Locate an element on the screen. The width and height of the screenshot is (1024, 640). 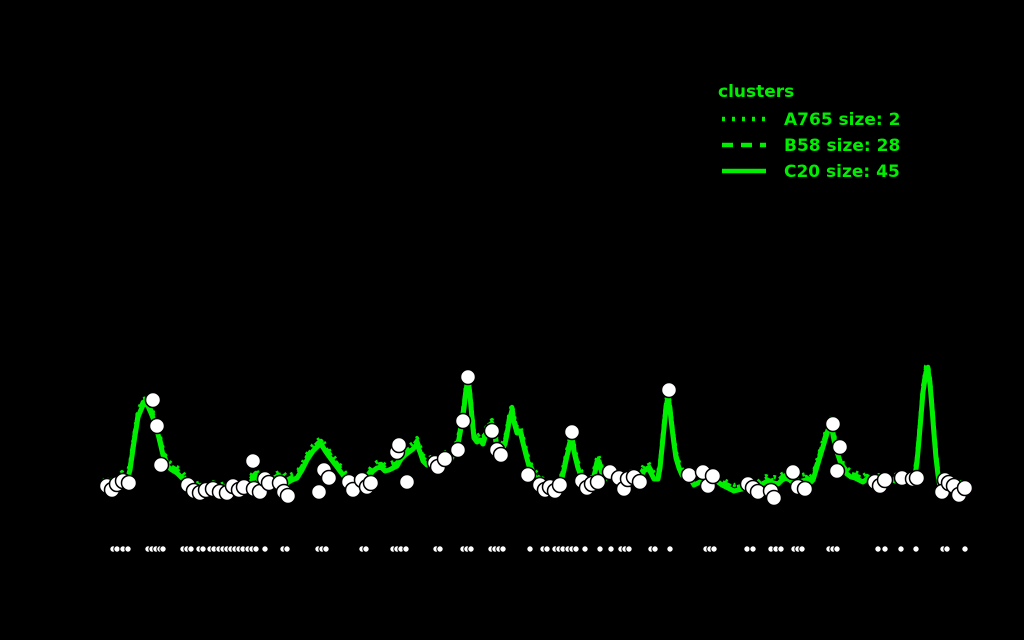
legend-item-b58: B58 size: 28 is located at coordinates (811, 146).